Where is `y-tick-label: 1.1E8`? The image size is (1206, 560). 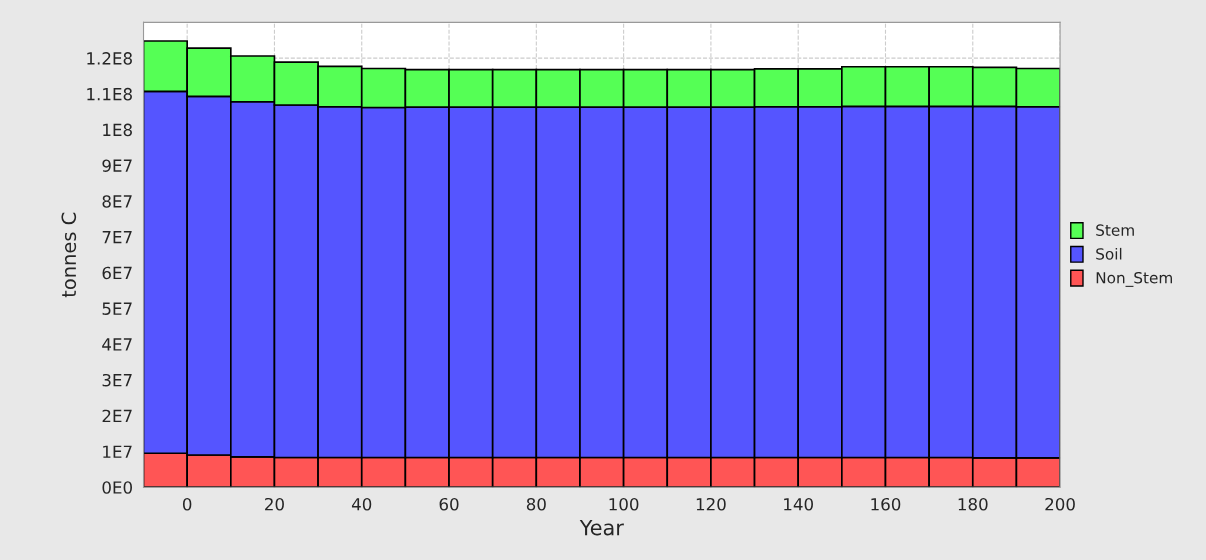 y-tick-label: 1.1E8 is located at coordinates (109, 94).